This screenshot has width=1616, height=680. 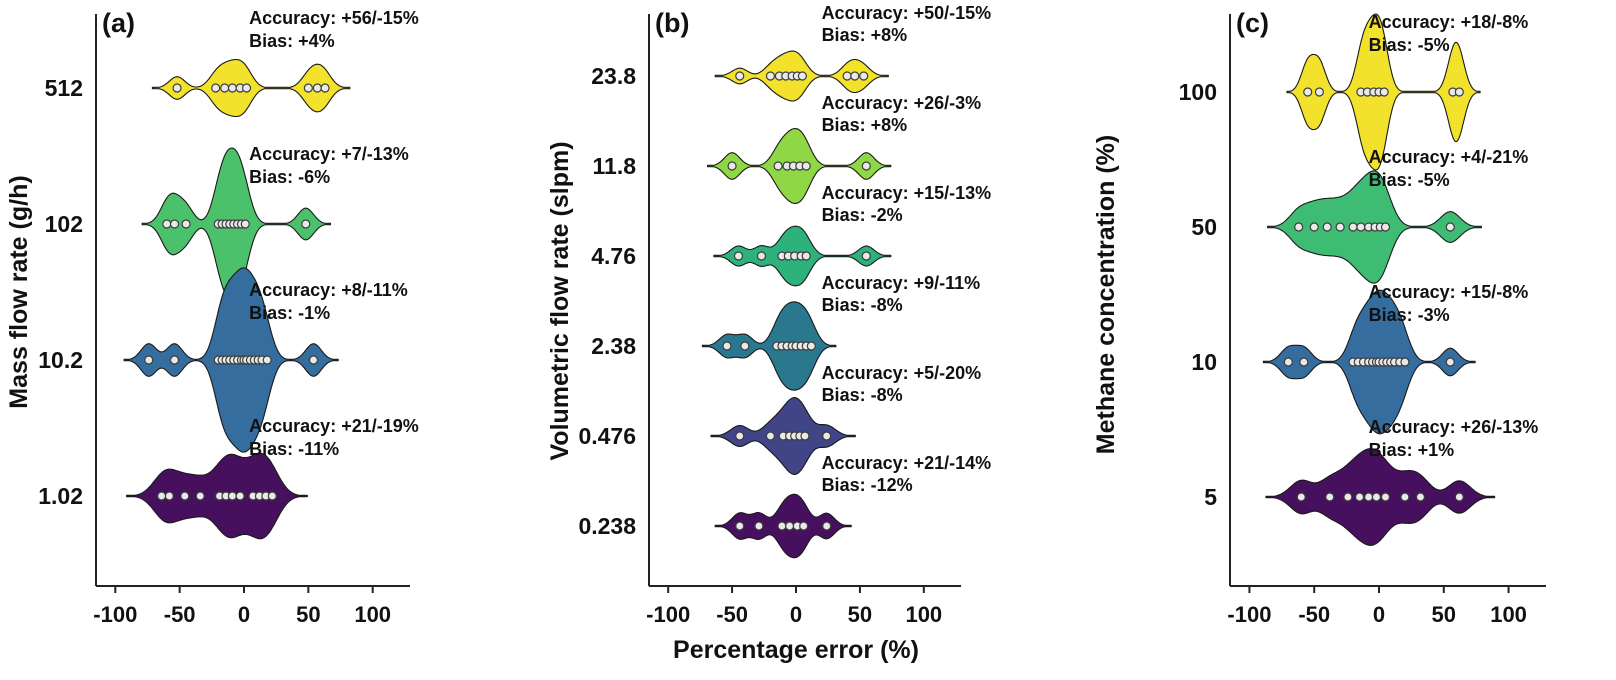 What do you see at coordinates (1454, 427) in the screenshot?
I see `annotation-accuracy: Accuracy: +26/-13%` at bounding box center [1454, 427].